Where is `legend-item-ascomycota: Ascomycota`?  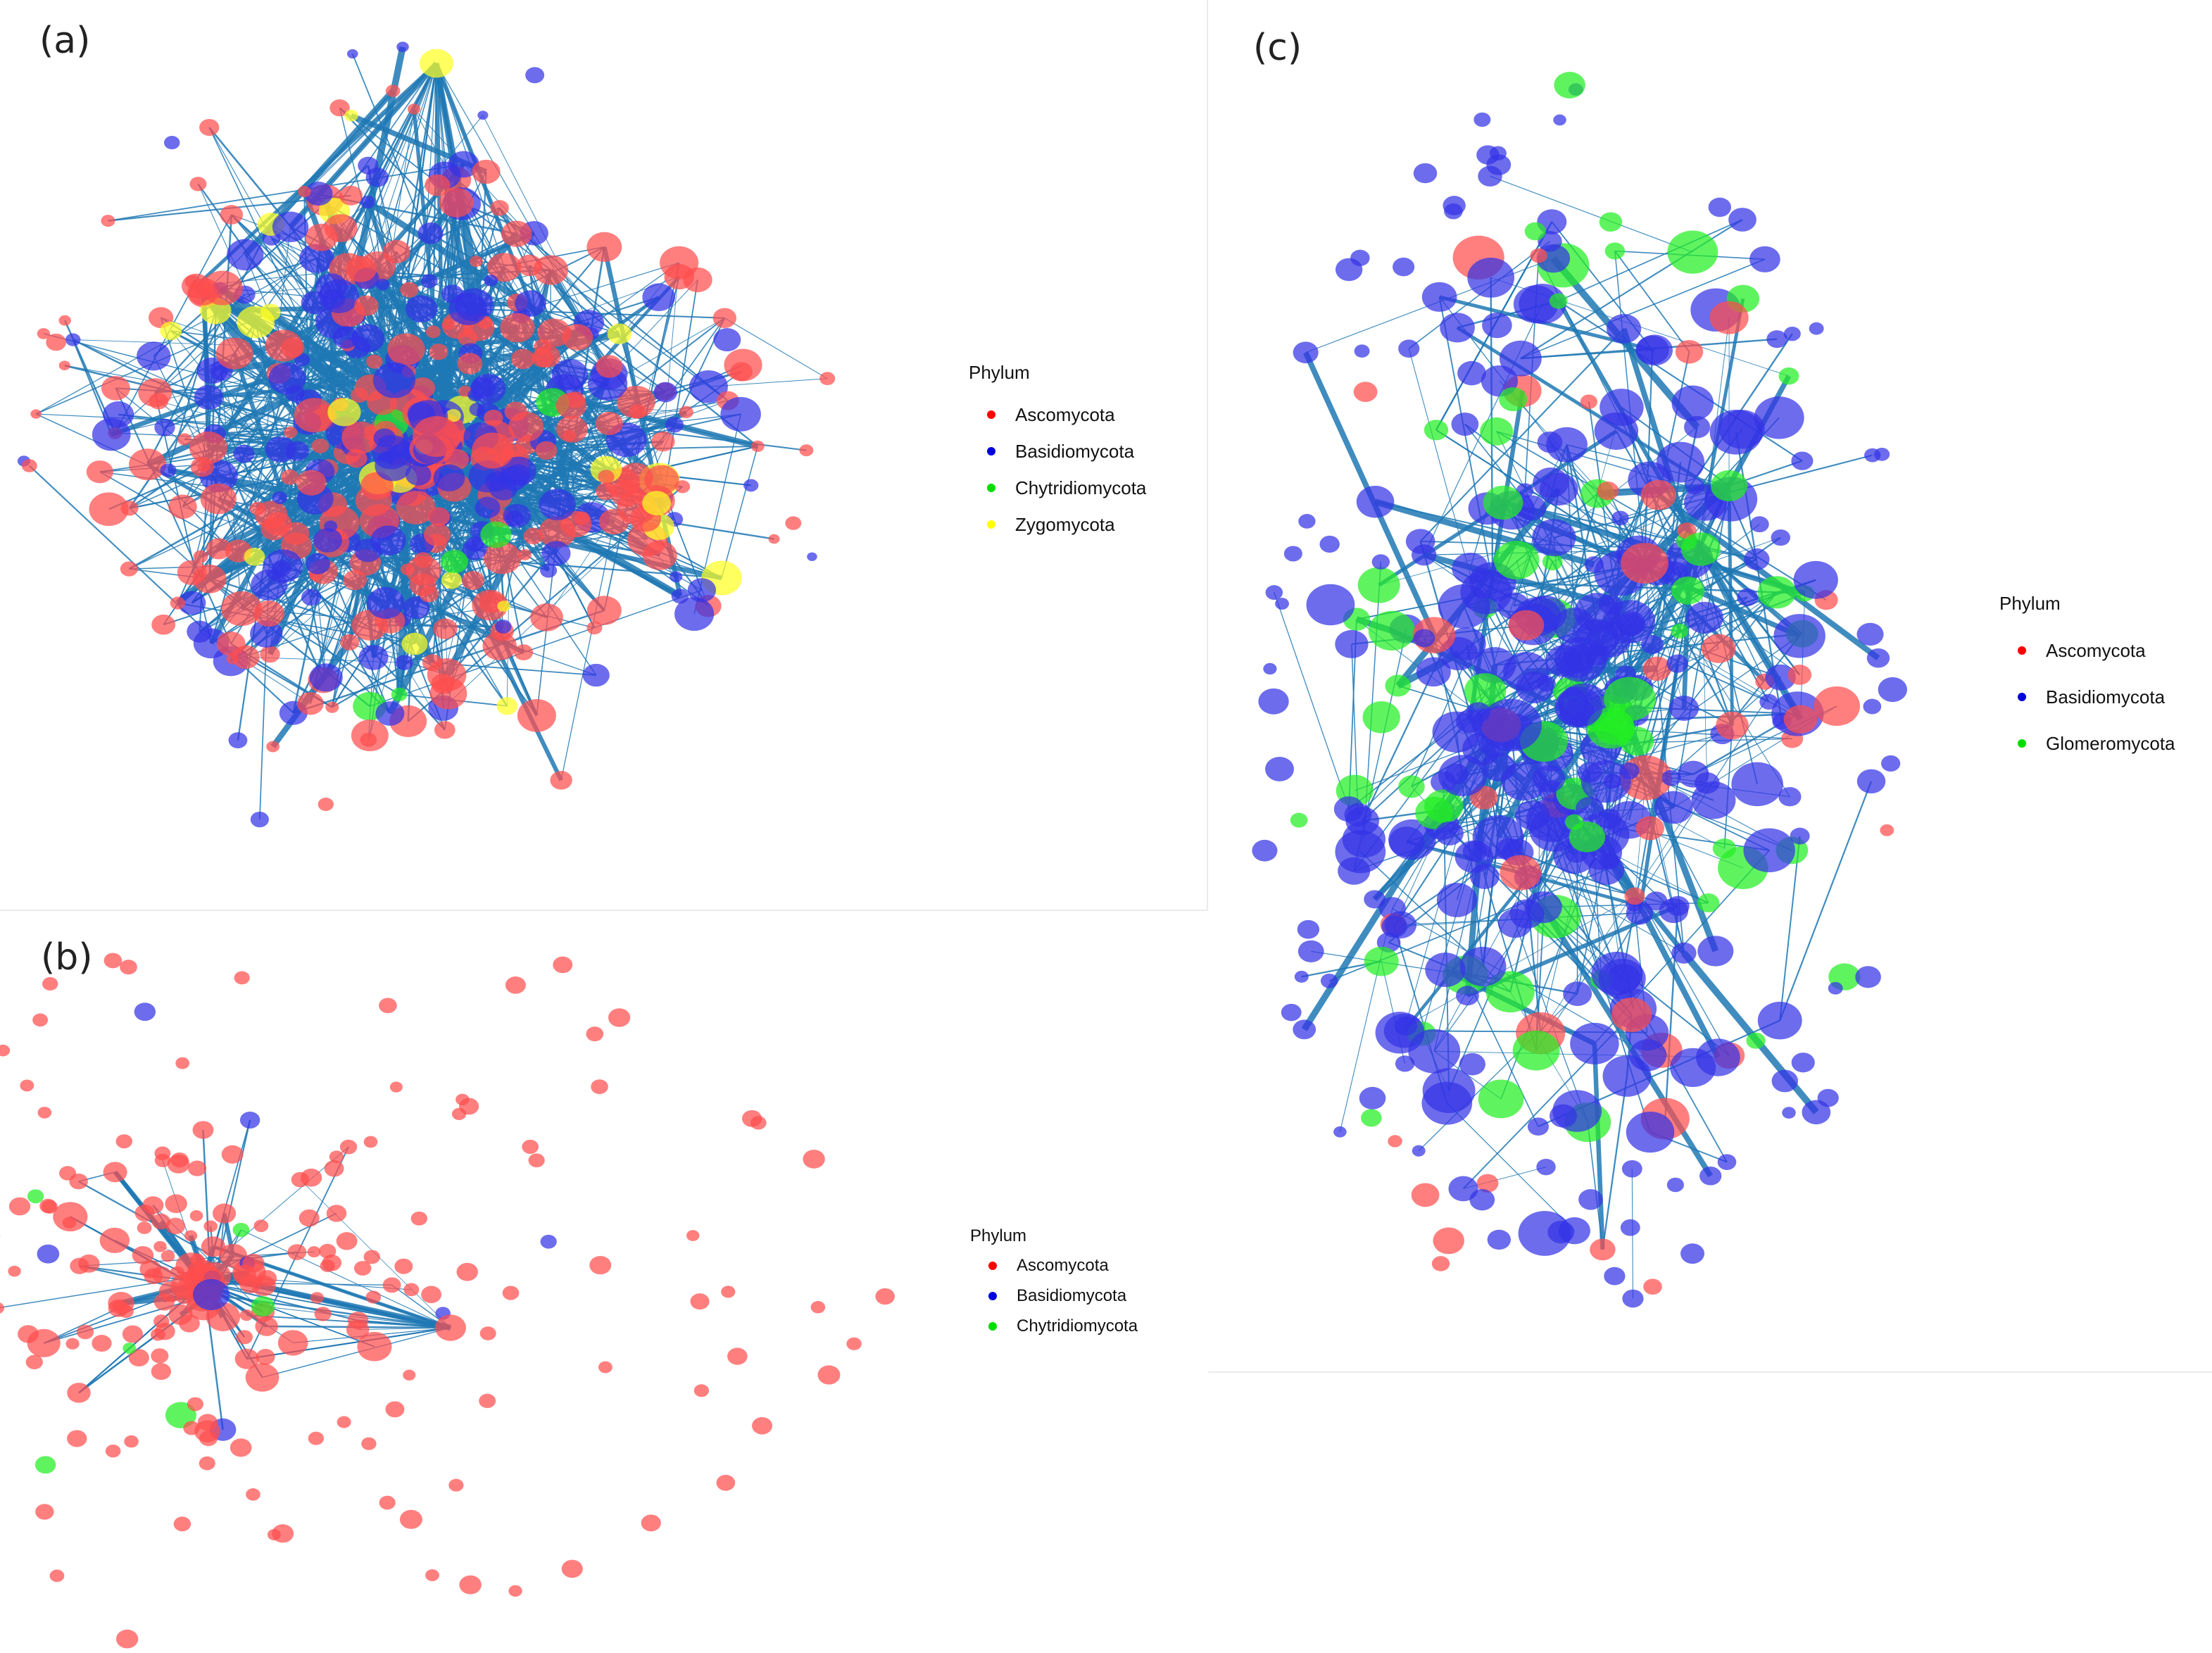 legend-item-ascomycota: Ascomycota is located at coordinates (1054, 1265).